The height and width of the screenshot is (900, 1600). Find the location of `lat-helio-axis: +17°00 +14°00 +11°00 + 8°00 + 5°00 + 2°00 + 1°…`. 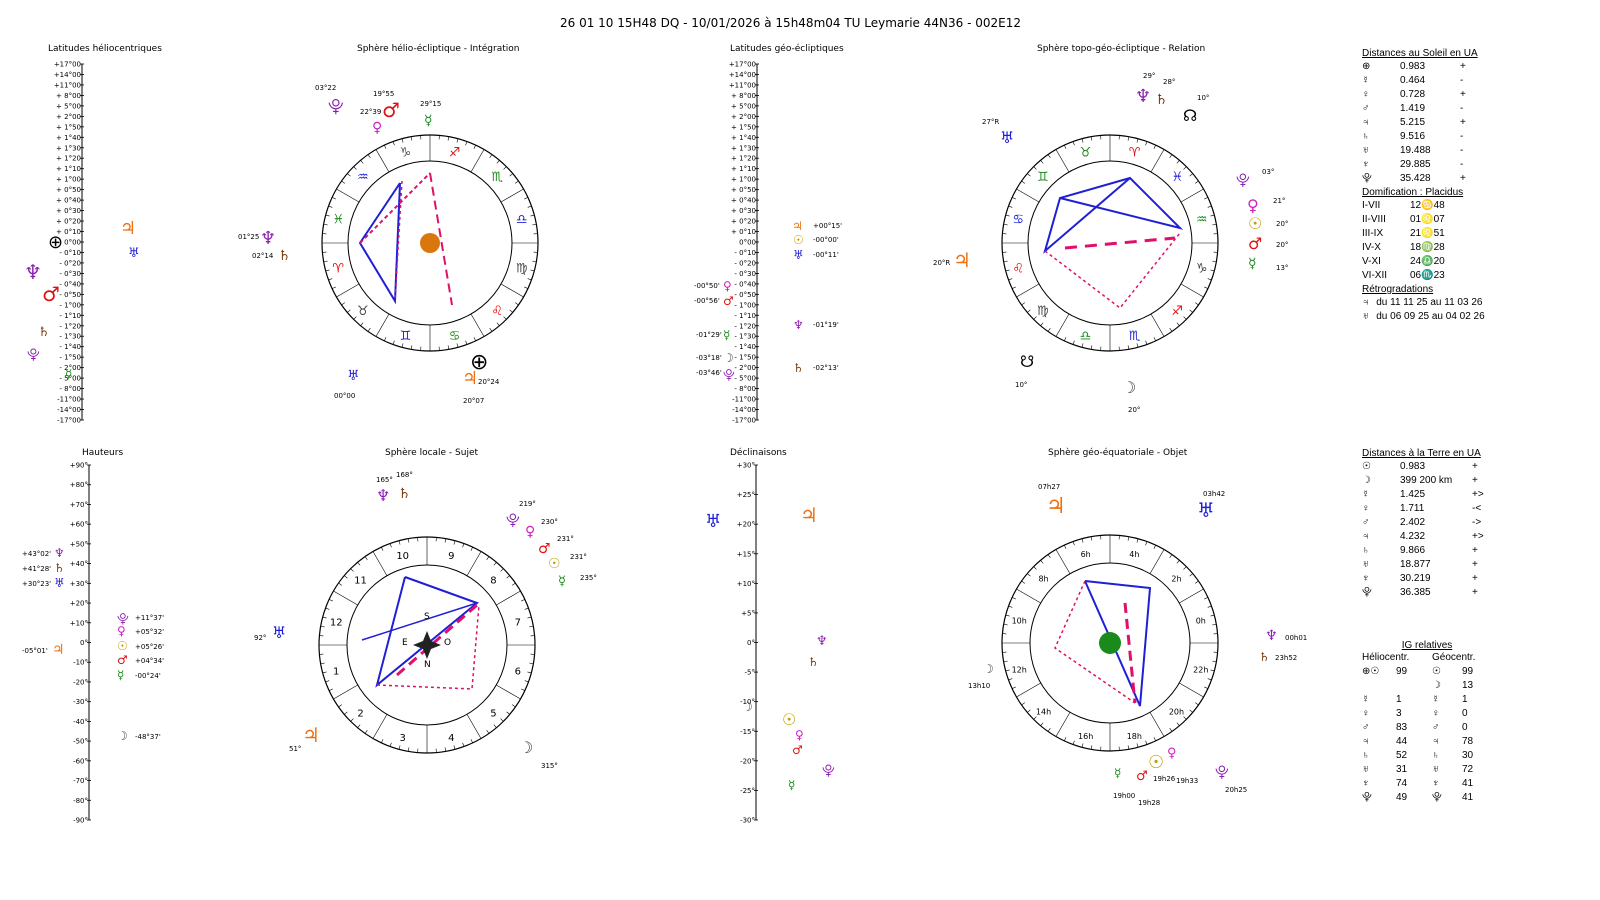

lat-helio-axis: +17°00 +14°00 +11°00 + 8°00 + 5°00 + 2°00 + 1°… is located at coordinates (69, 243).